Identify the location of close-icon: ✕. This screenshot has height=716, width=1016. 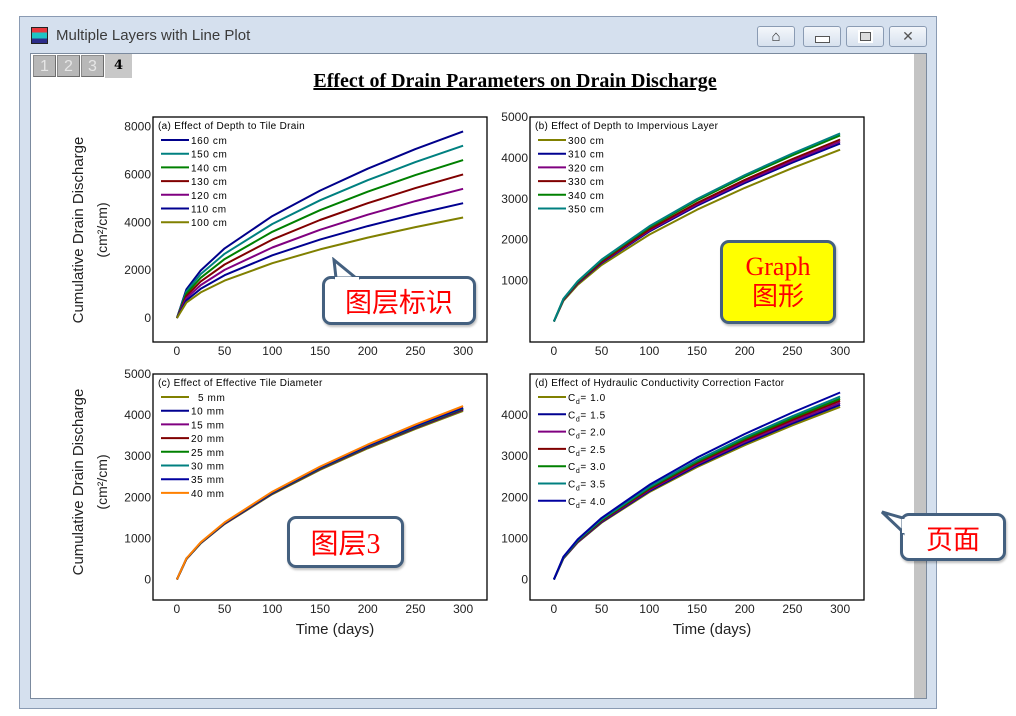
(908, 36).